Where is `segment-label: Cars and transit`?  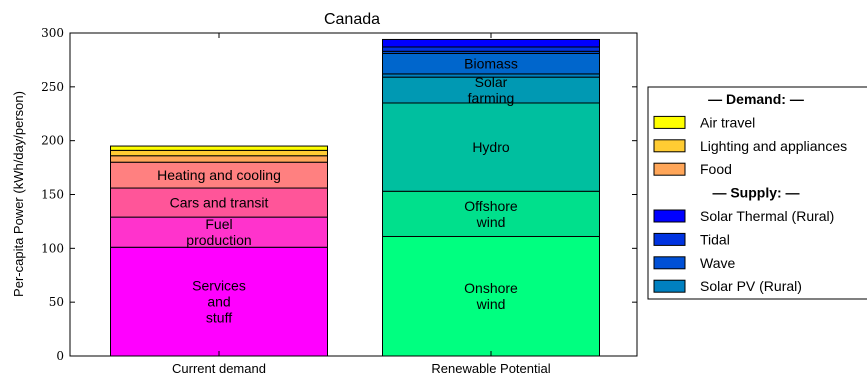
segment-label: Cars and transit is located at coordinates (219, 203).